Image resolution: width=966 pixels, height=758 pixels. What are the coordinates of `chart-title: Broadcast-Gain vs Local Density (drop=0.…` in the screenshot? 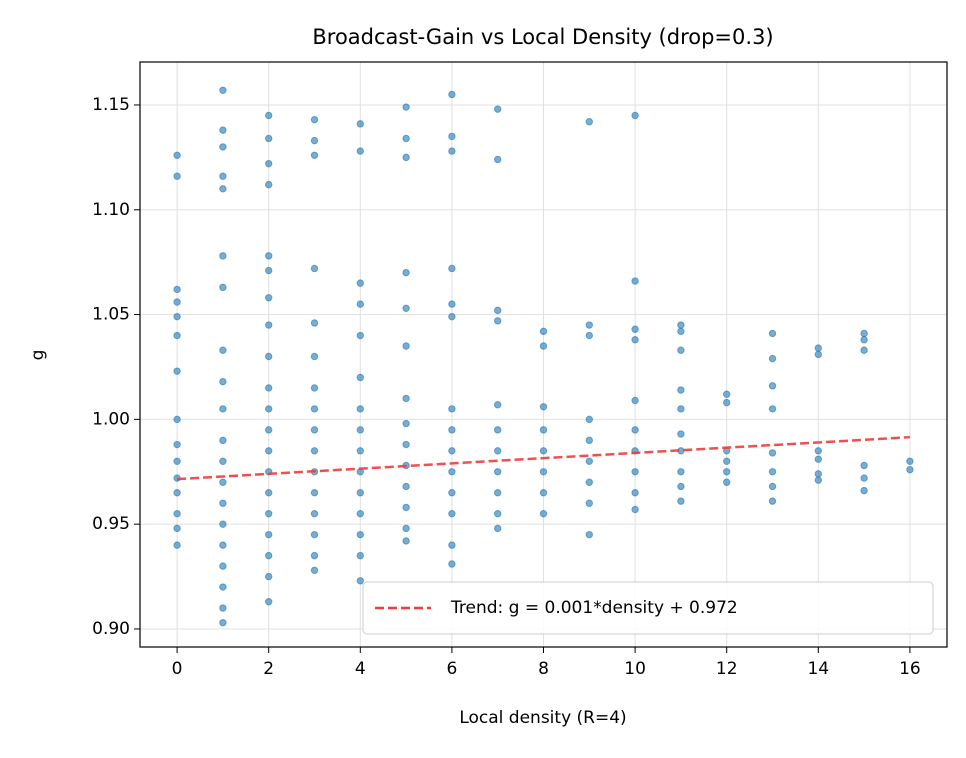 It's located at (542, 37).